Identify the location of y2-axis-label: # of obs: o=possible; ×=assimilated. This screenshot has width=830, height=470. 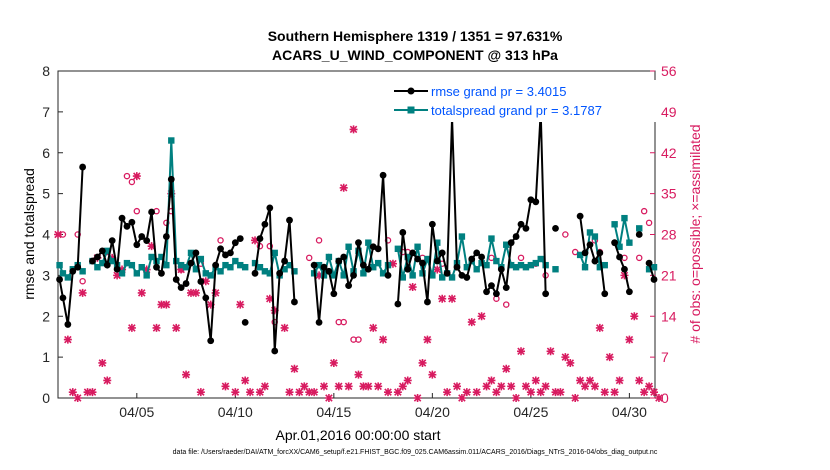
(695, 233).